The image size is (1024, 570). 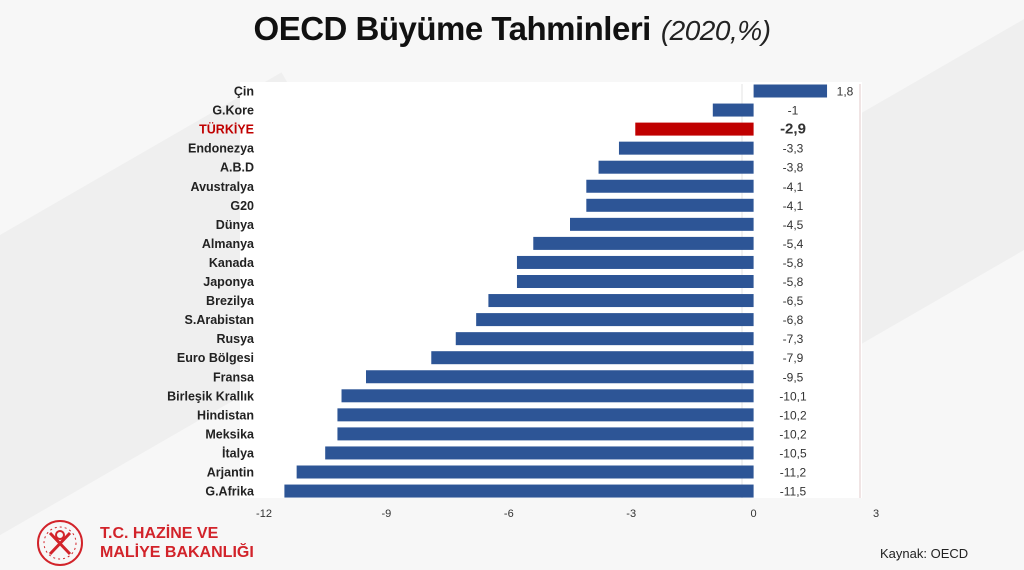 I want to click on category-label: Japonya, so click(x=229, y=282).